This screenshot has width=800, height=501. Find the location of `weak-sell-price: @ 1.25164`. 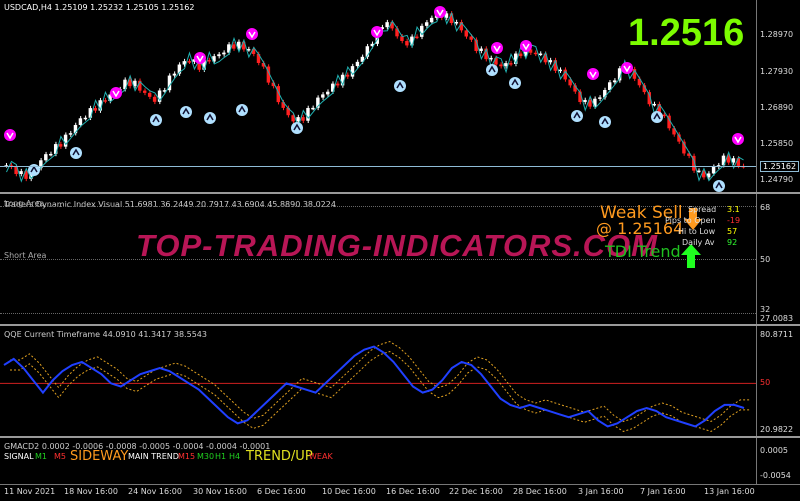

weak-sell-price: @ 1.25164 is located at coordinates (640, 228).